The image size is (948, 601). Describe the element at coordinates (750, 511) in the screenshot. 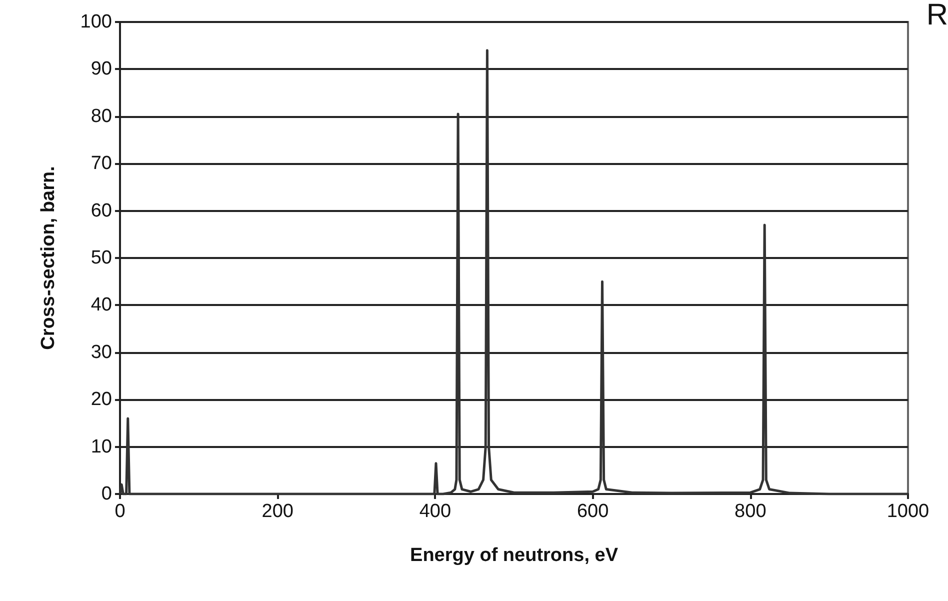

I see `x-tick-label: 800` at that location.